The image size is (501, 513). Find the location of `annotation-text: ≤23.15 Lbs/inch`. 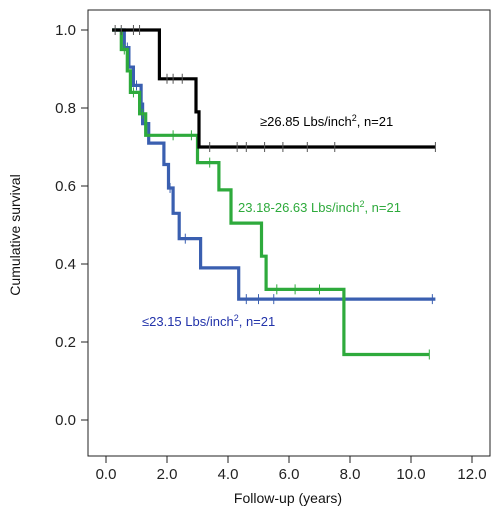

annotation-text: ≤23.15 Lbs/inch is located at coordinates (188, 321).